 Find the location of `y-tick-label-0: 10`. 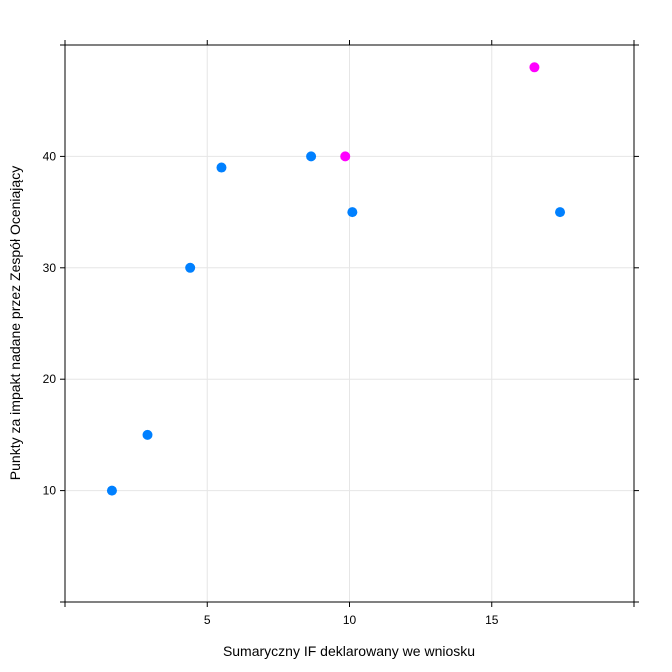

y-tick-label-0: 10 is located at coordinates (50, 491).